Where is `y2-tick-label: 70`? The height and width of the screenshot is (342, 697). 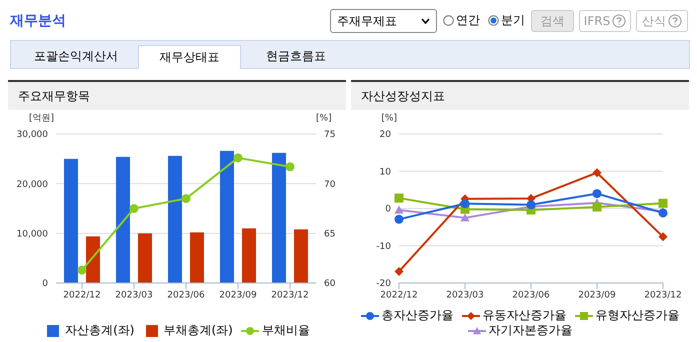
y2-tick-label: 70 is located at coordinates (330, 185).